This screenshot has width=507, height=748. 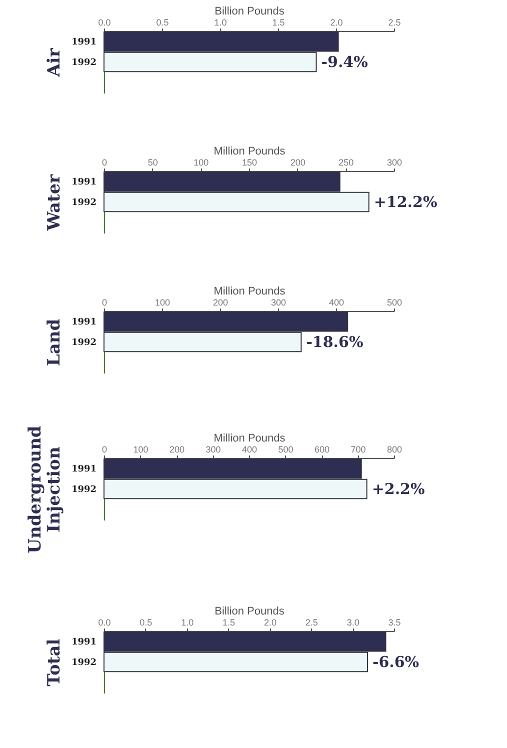 I want to click on annotation: -6.6%, so click(x=396, y=662).